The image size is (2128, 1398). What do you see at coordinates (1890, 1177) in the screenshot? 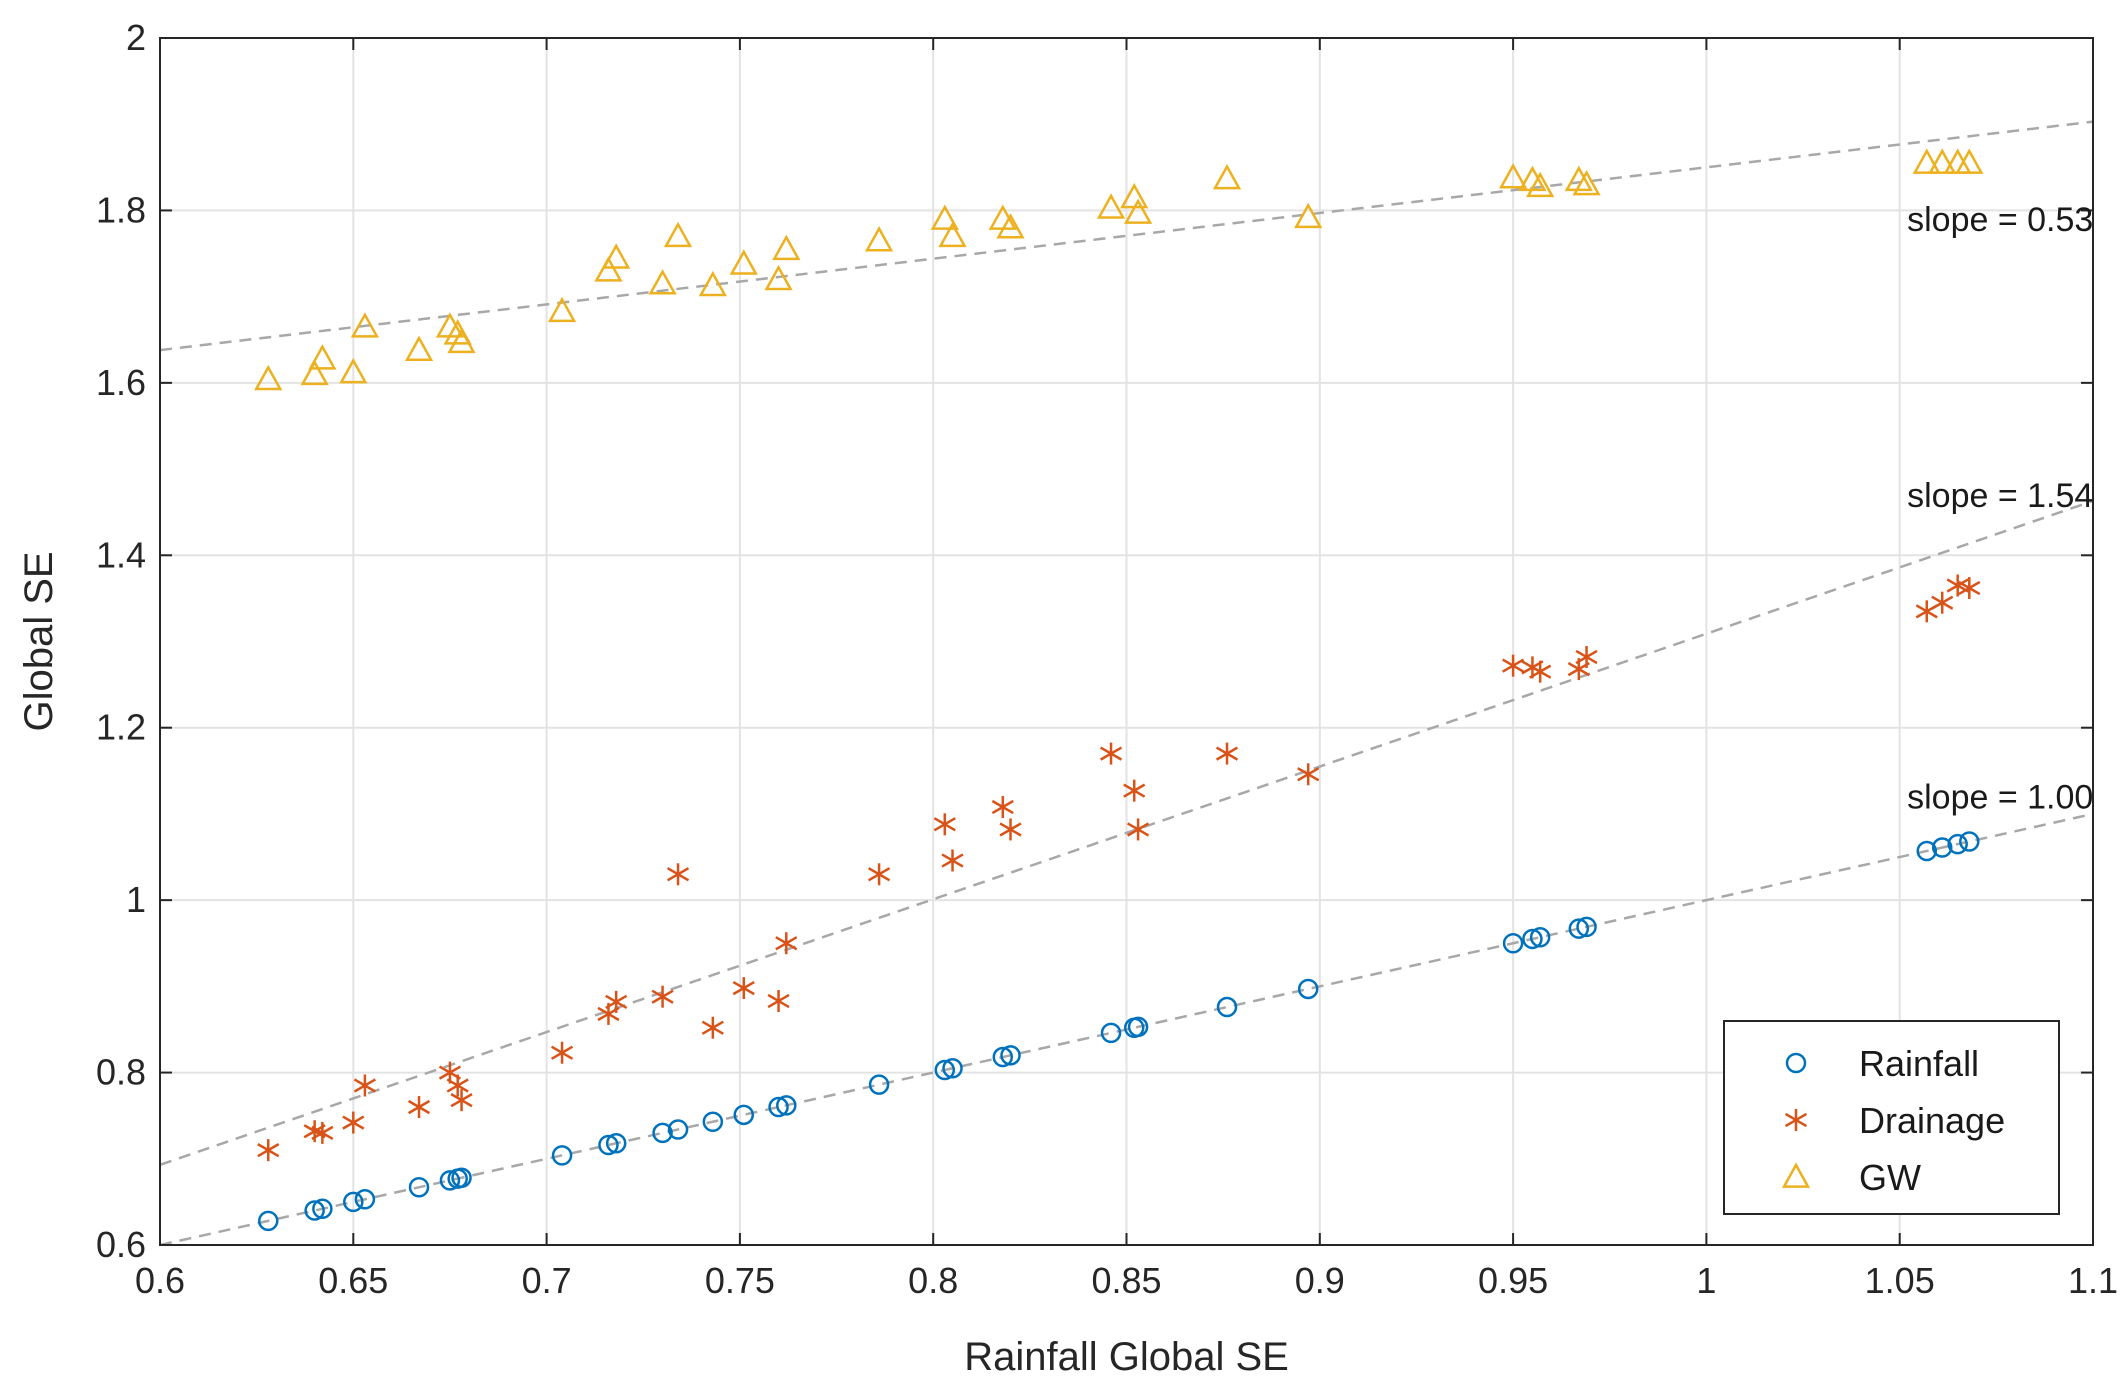
I see `legend-label-gw: GW` at bounding box center [1890, 1177].